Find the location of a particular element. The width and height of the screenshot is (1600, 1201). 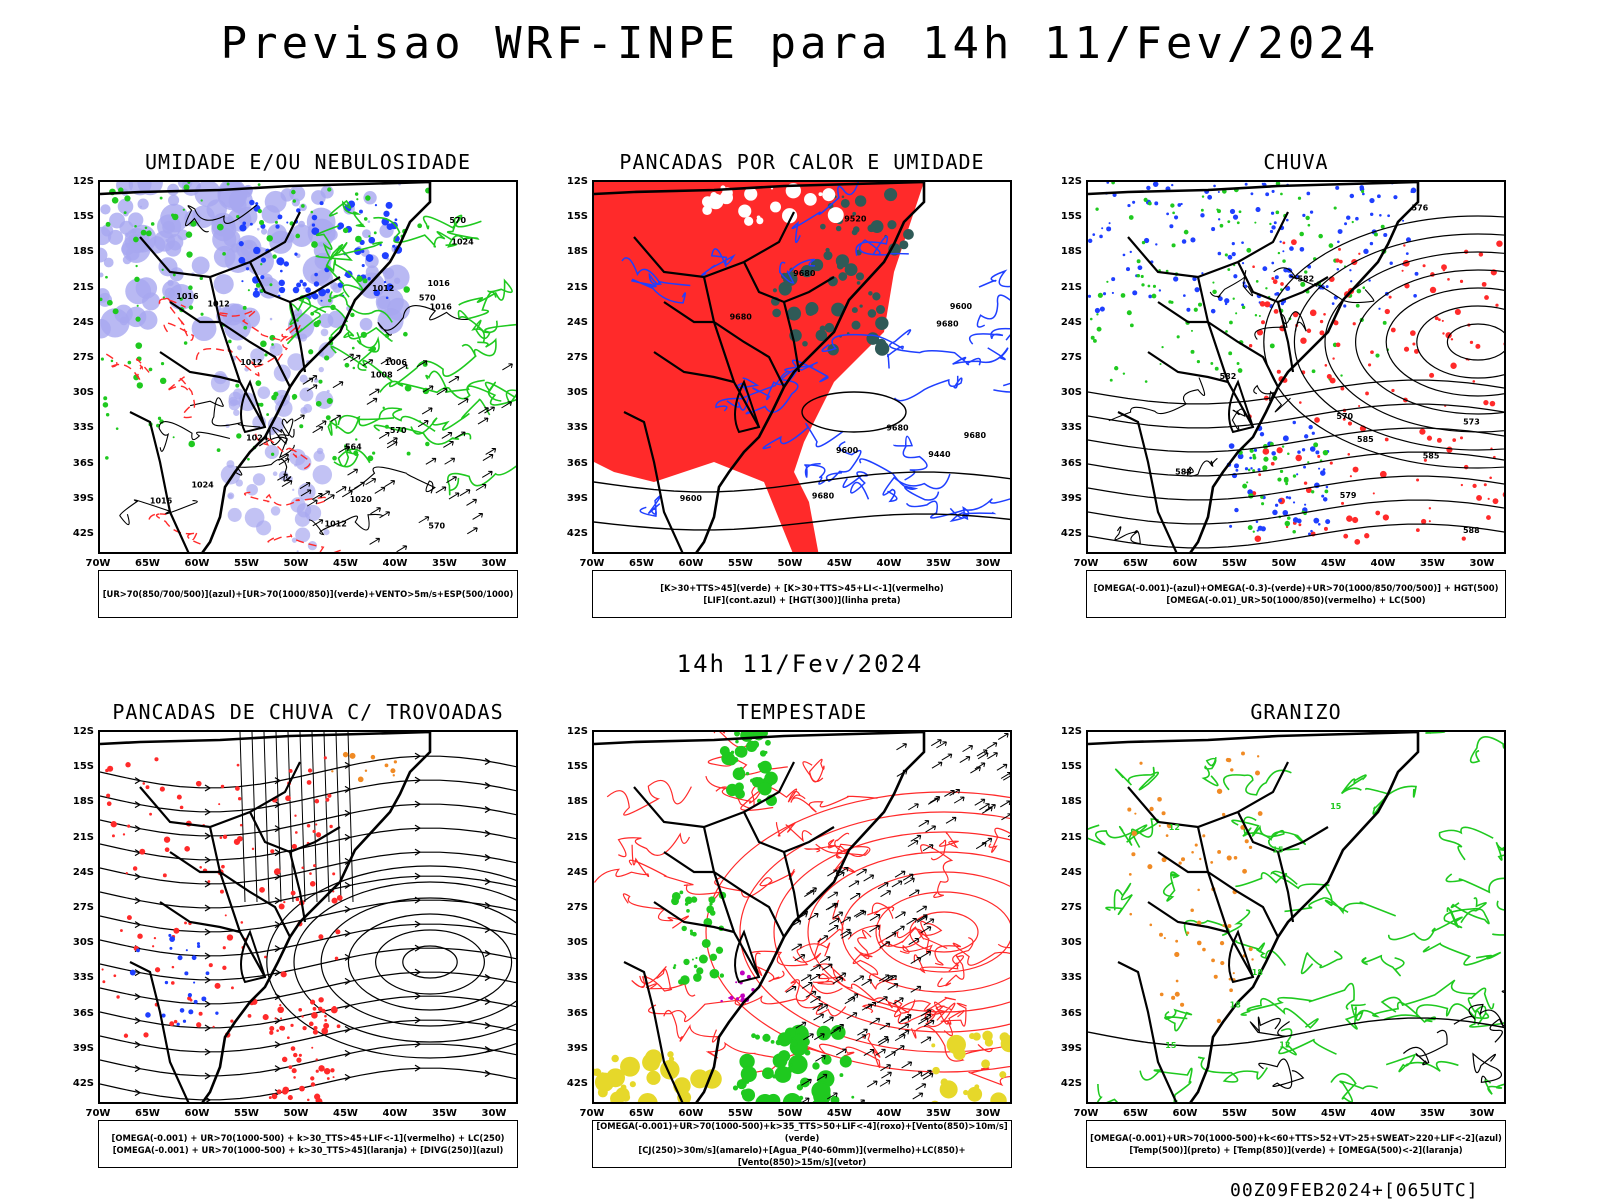

longitude-tick-label: 70W is located at coordinates (1086, 1113).